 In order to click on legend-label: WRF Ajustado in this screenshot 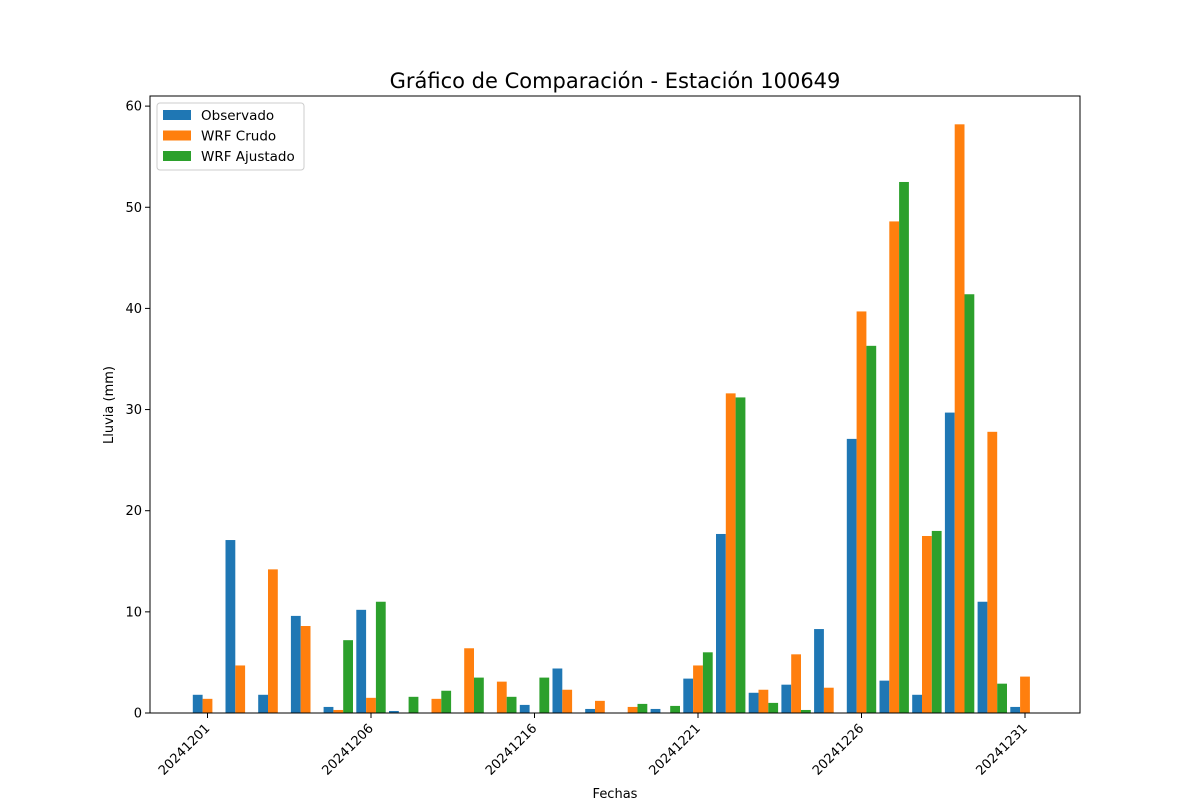, I will do `click(248, 157)`.